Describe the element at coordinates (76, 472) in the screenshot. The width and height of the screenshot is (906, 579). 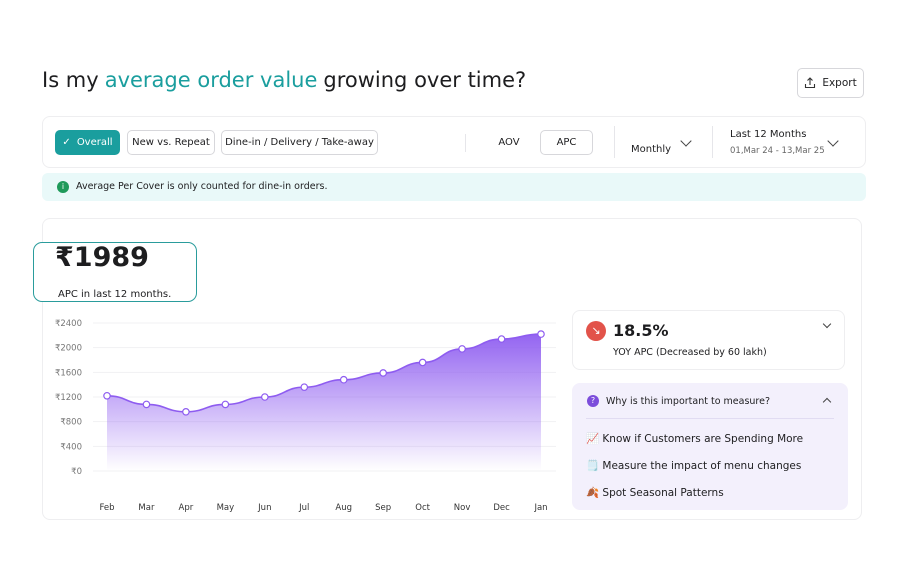
I see `y-tick-label: ₹0` at that location.